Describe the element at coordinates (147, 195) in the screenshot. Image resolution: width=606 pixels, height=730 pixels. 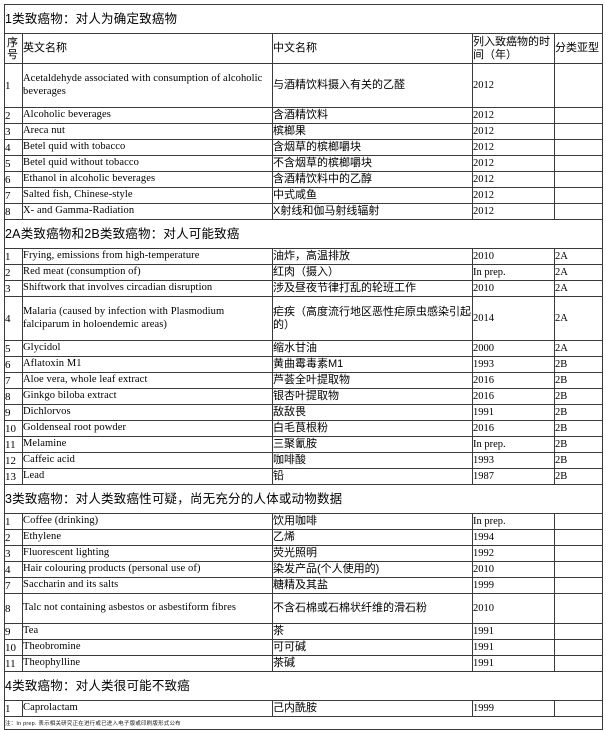
I see `cell-english-name: Salted fish, Chinese-style` at that location.